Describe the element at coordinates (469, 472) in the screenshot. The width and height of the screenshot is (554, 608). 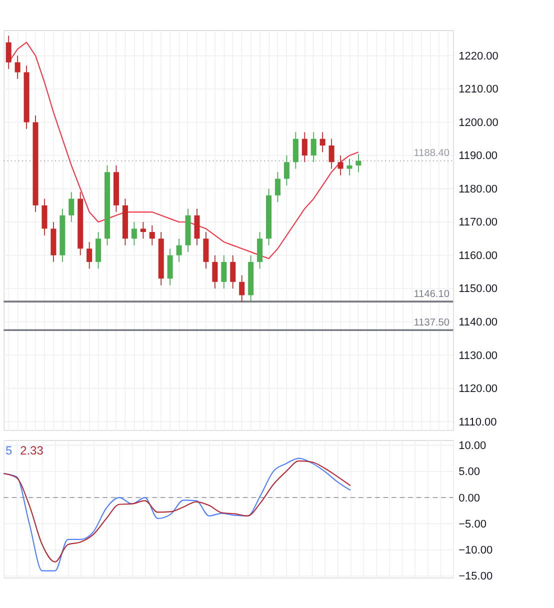
I see `y-tick-label: 5.00` at that location.